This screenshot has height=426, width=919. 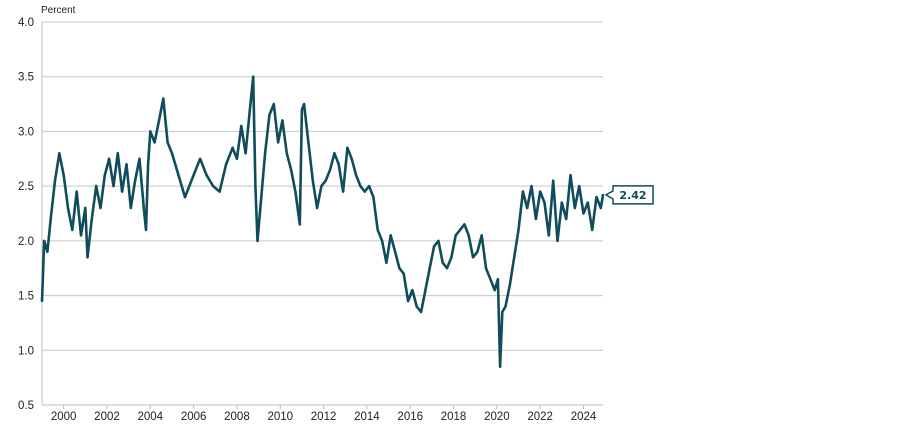 What do you see at coordinates (237, 417) in the screenshot?
I see `x-tick-label: 2008` at bounding box center [237, 417].